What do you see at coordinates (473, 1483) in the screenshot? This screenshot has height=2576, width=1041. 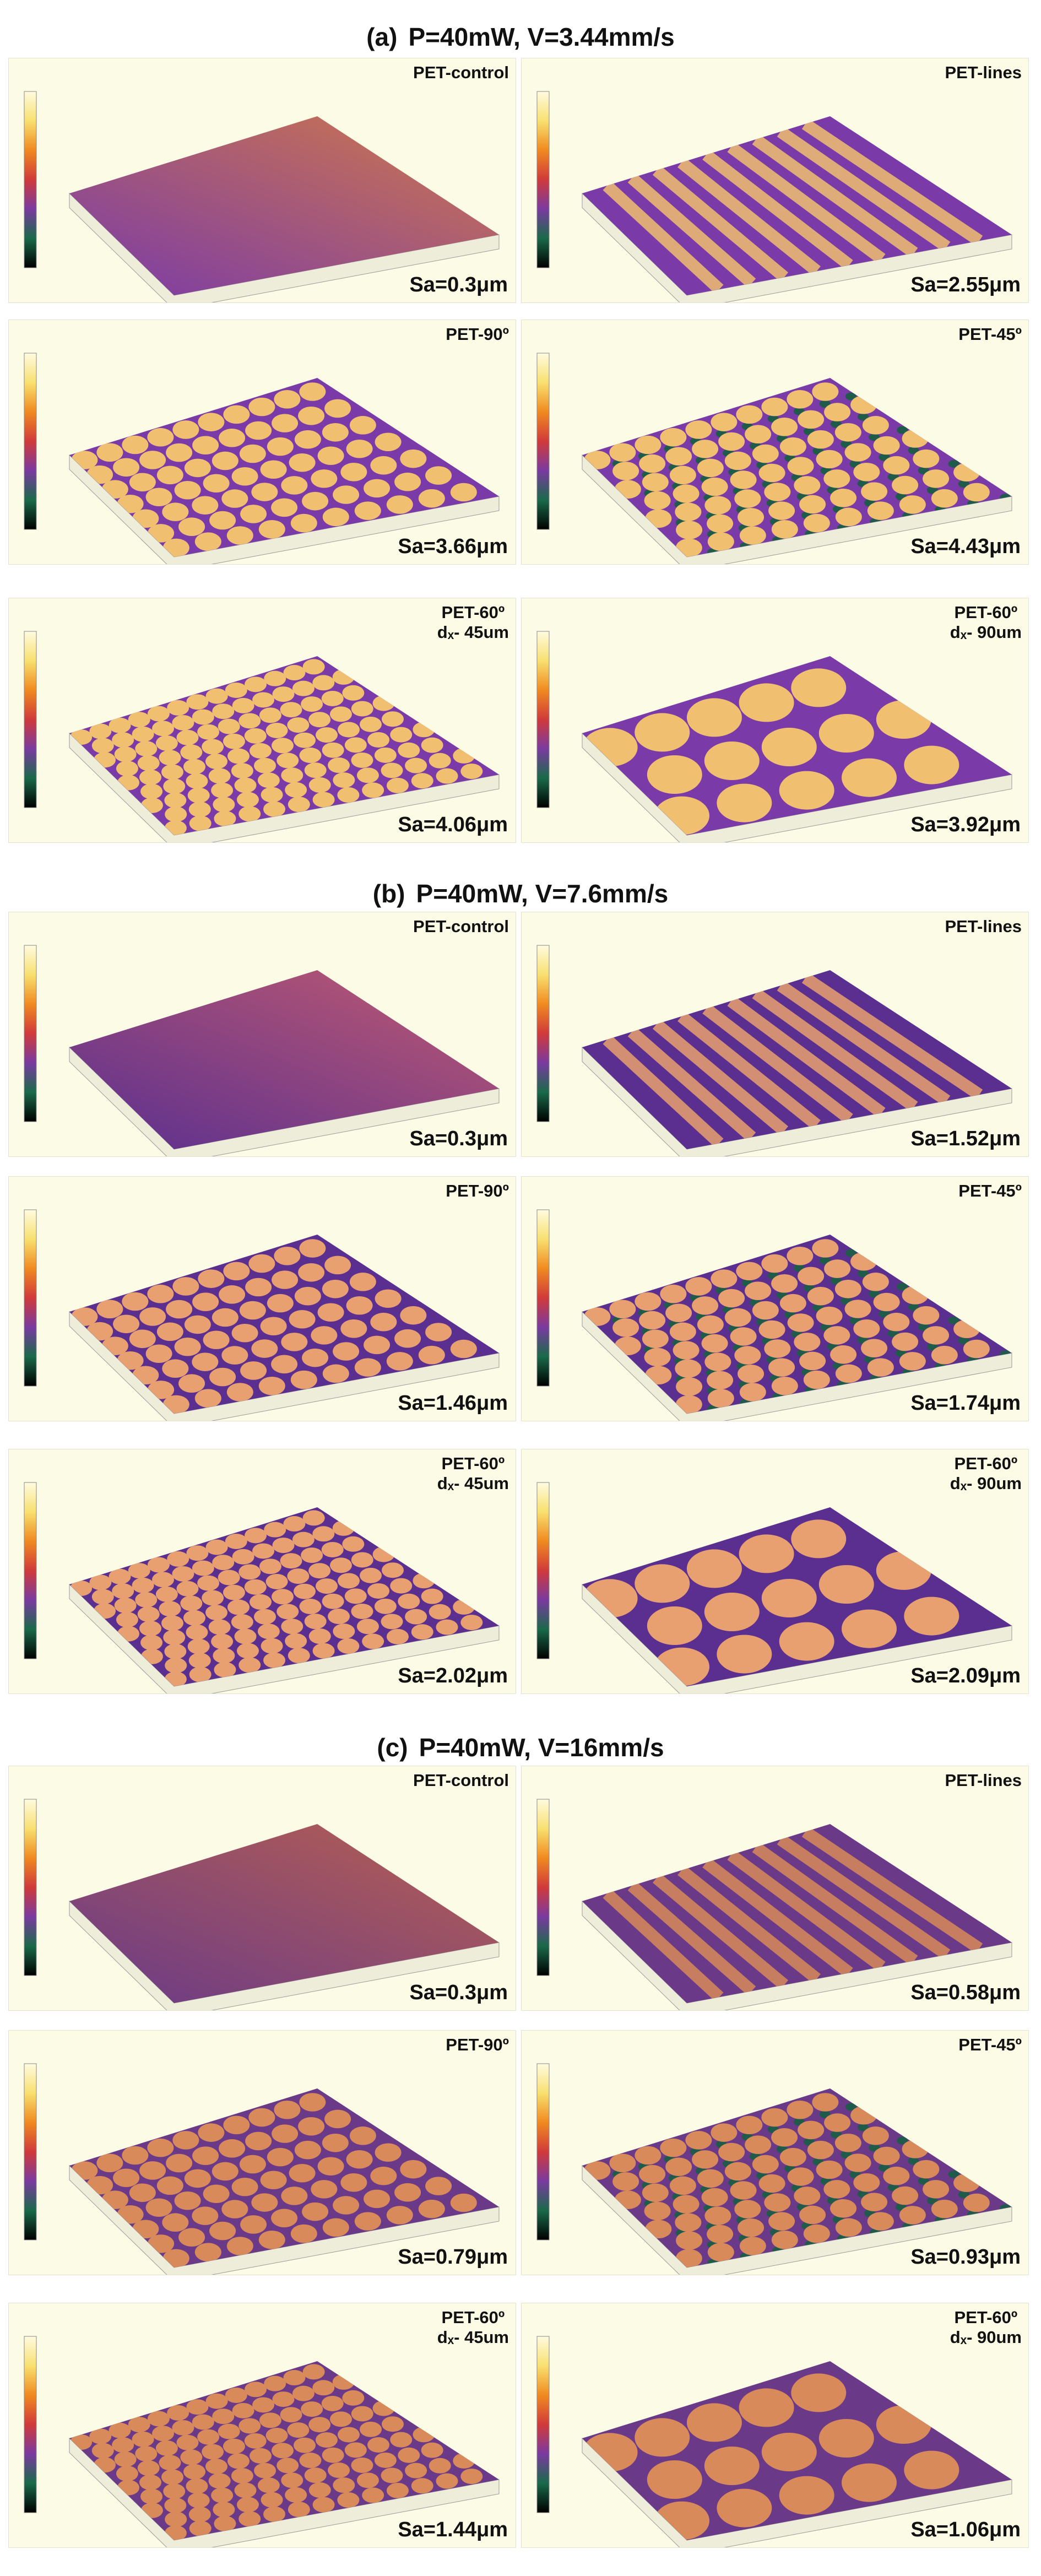 I see `spacing: dₓ- 45um` at bounding box center [473, 1483].